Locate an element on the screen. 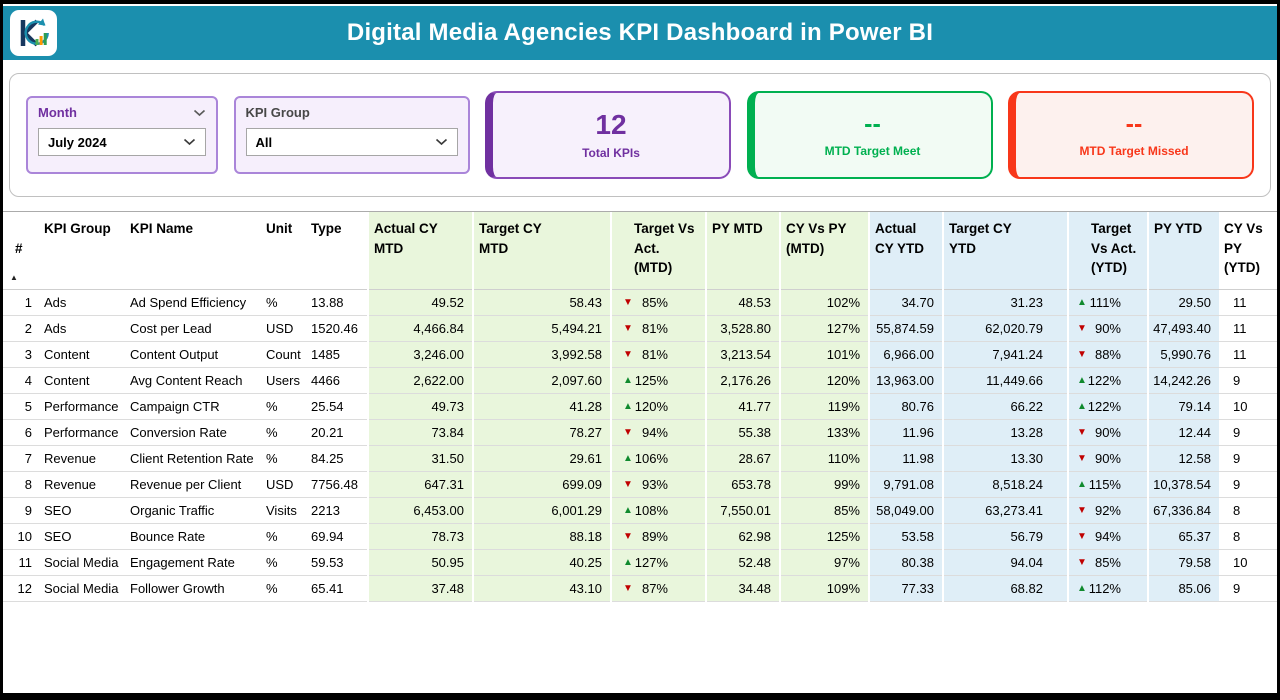  cell-type: 4466 is located at coordinates (337, 380).